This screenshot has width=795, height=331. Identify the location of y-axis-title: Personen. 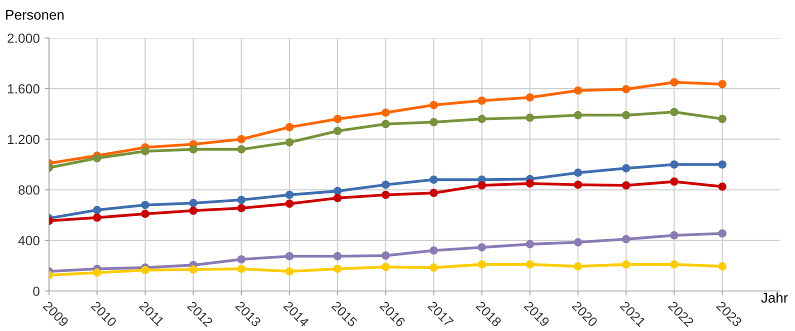
(35, 15).